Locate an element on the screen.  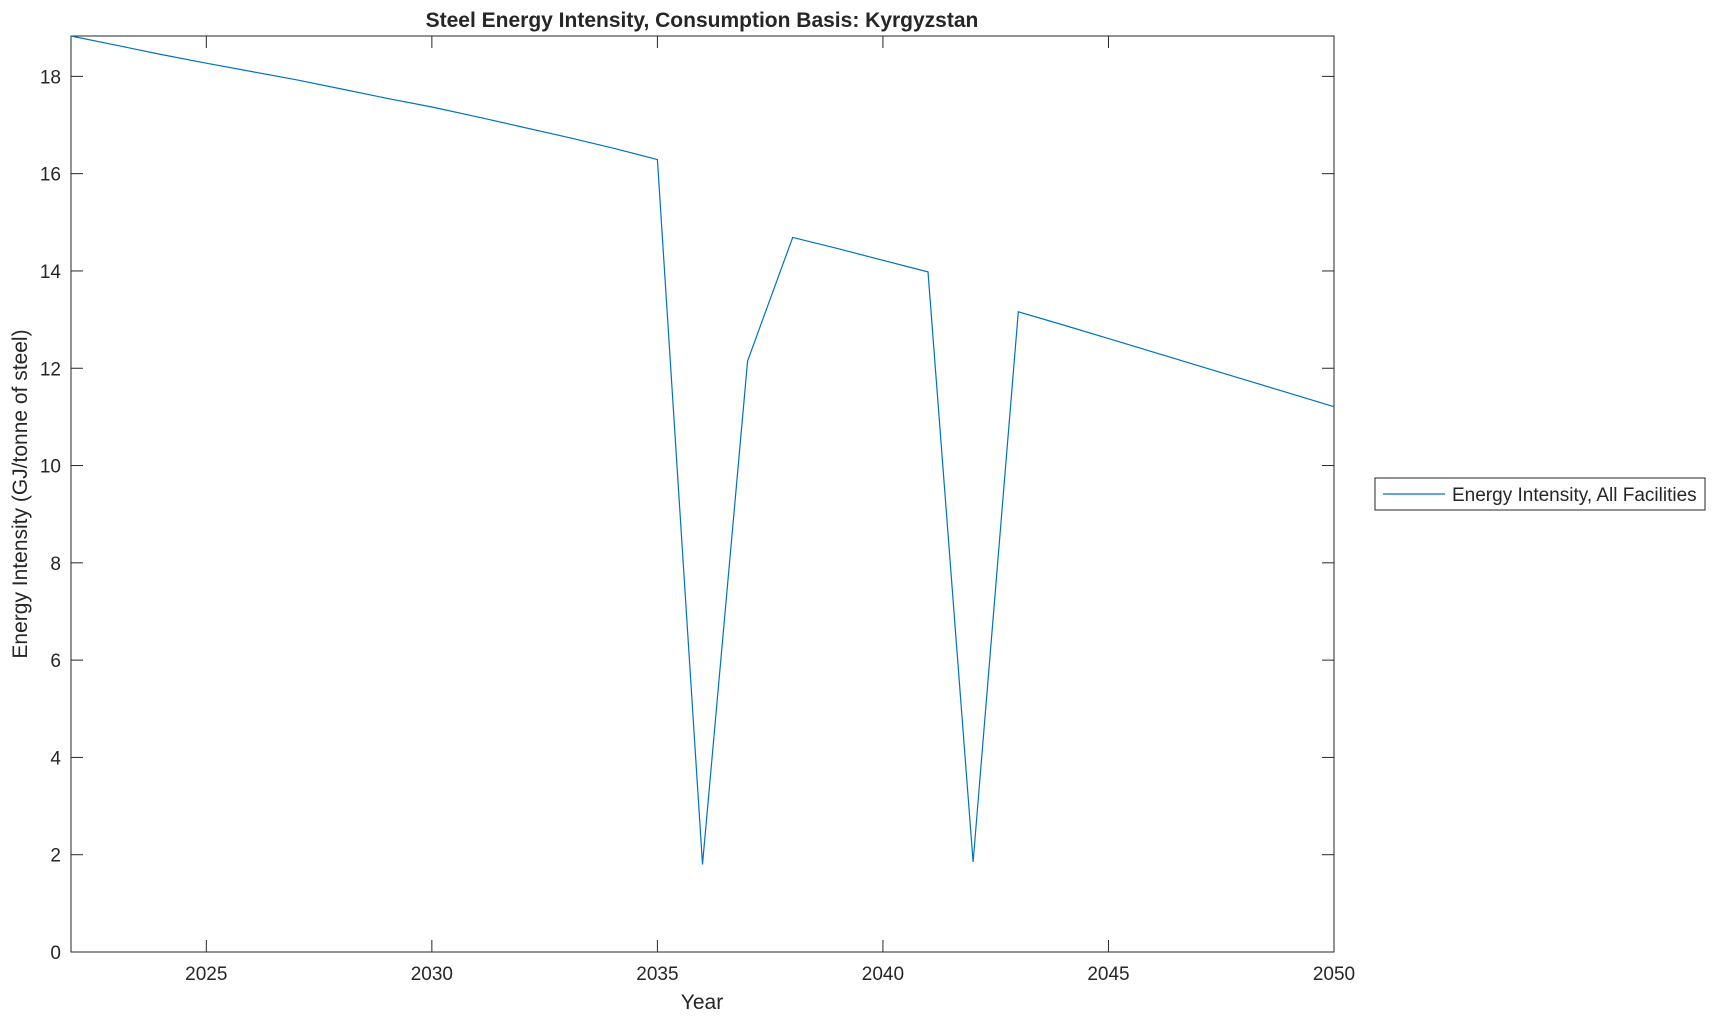
x-tick-label: 2050 is located at coordinates (1334, 974).